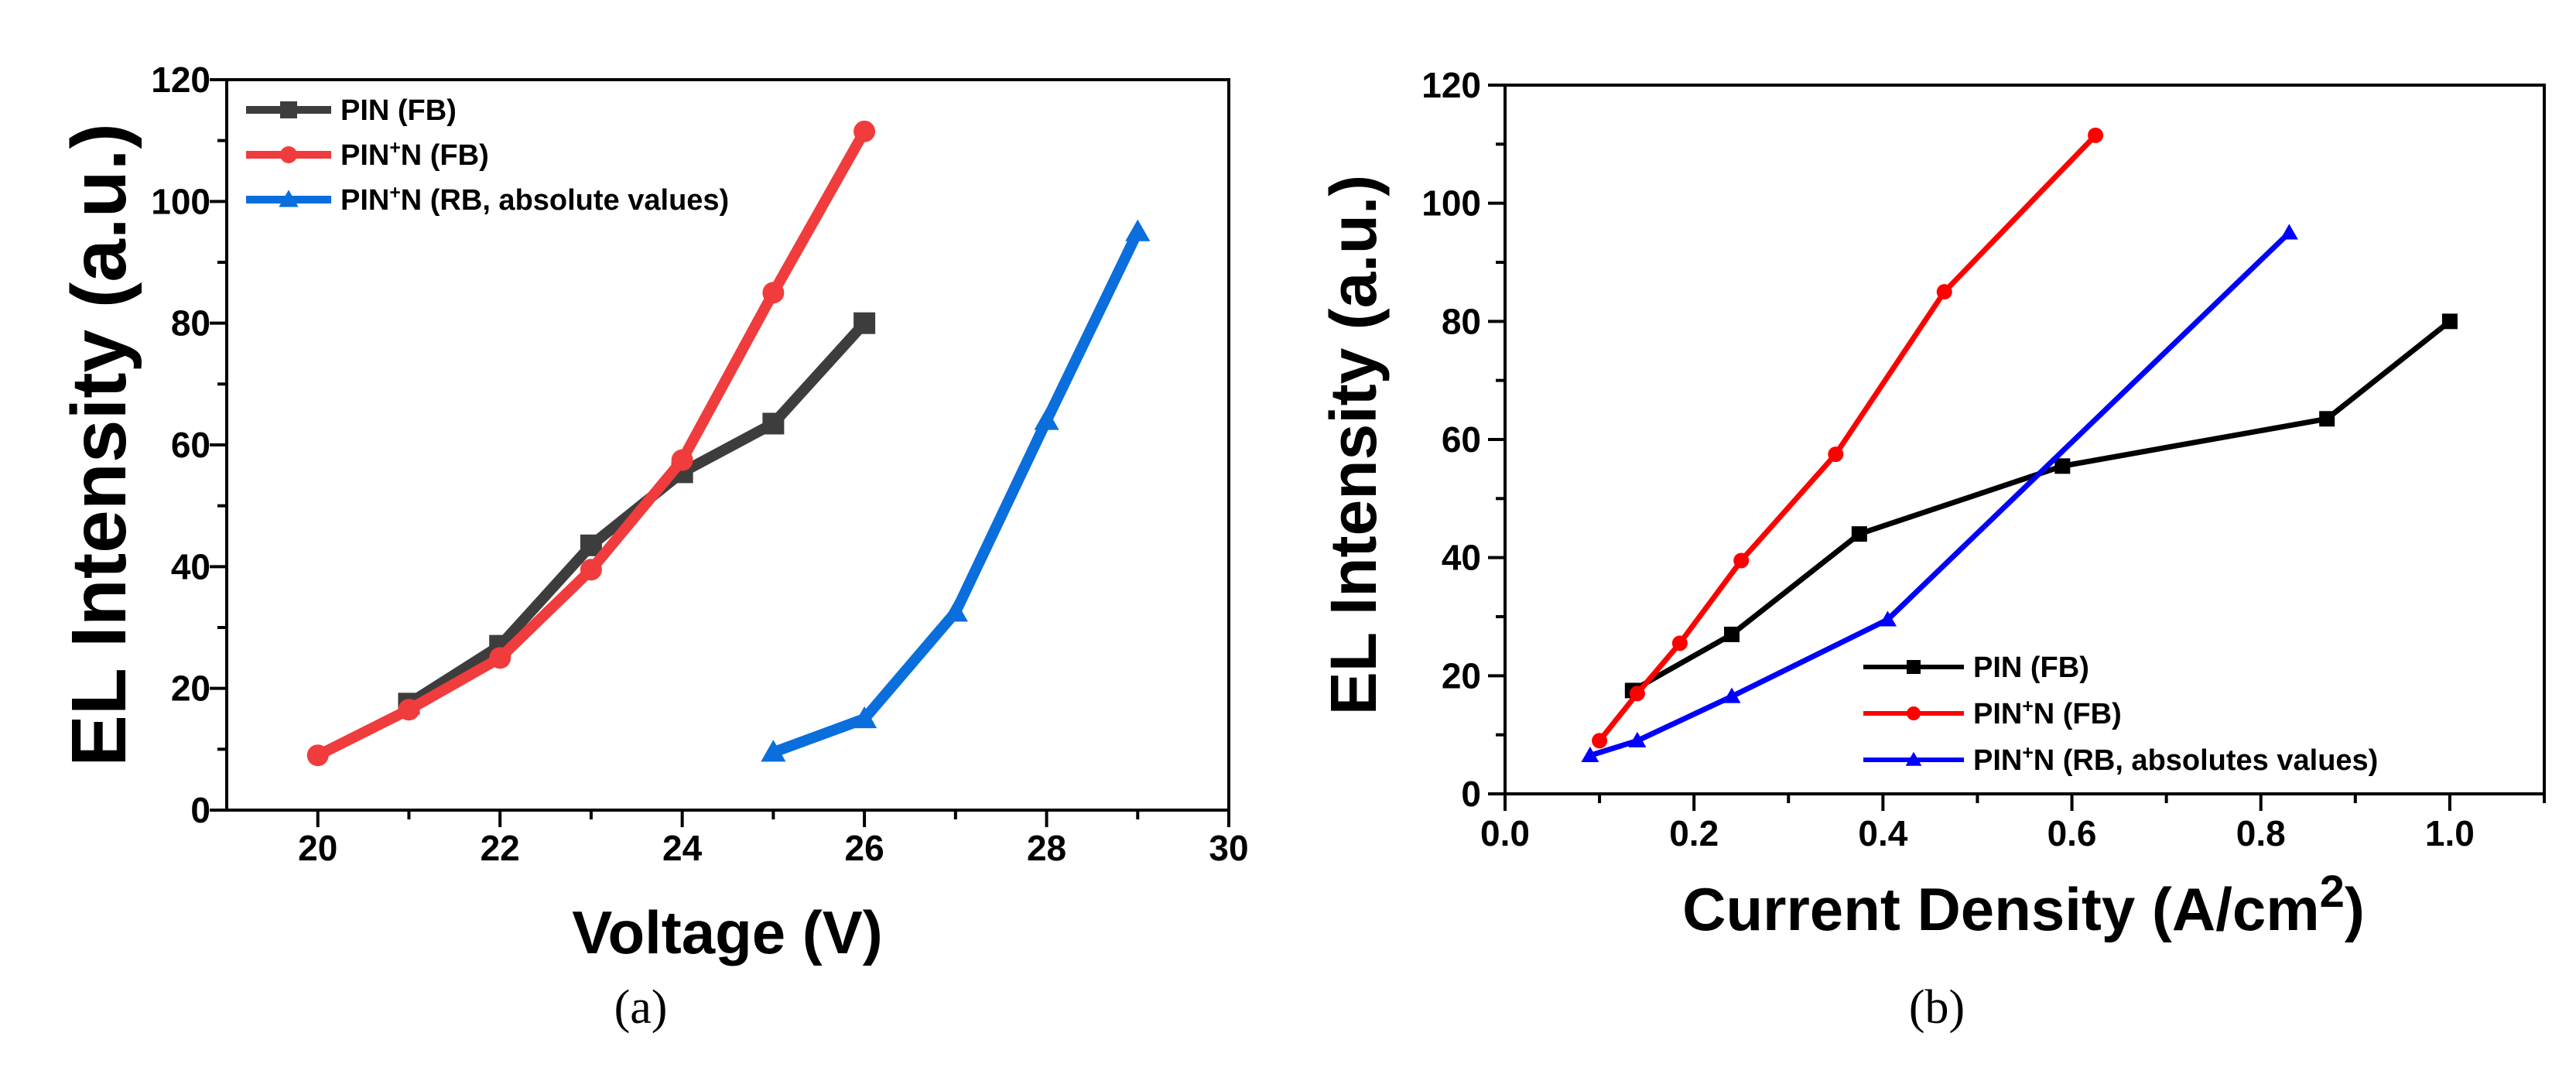  I want to click on x-tick-label: 0.8, so click(2261, 833).